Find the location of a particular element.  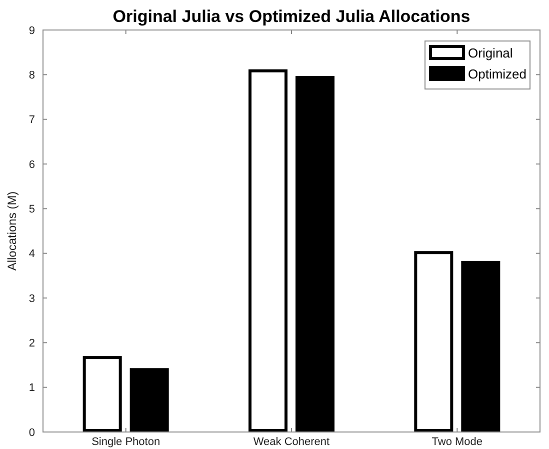

y-tick-label: 3 is located at coordinates (31, 298).